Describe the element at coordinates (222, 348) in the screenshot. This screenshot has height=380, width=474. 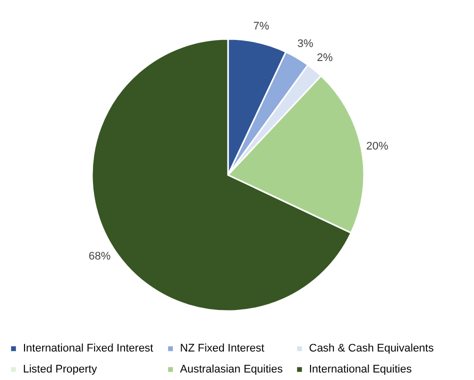
I see `legend-label: NZ Fixed Interest` at that location.